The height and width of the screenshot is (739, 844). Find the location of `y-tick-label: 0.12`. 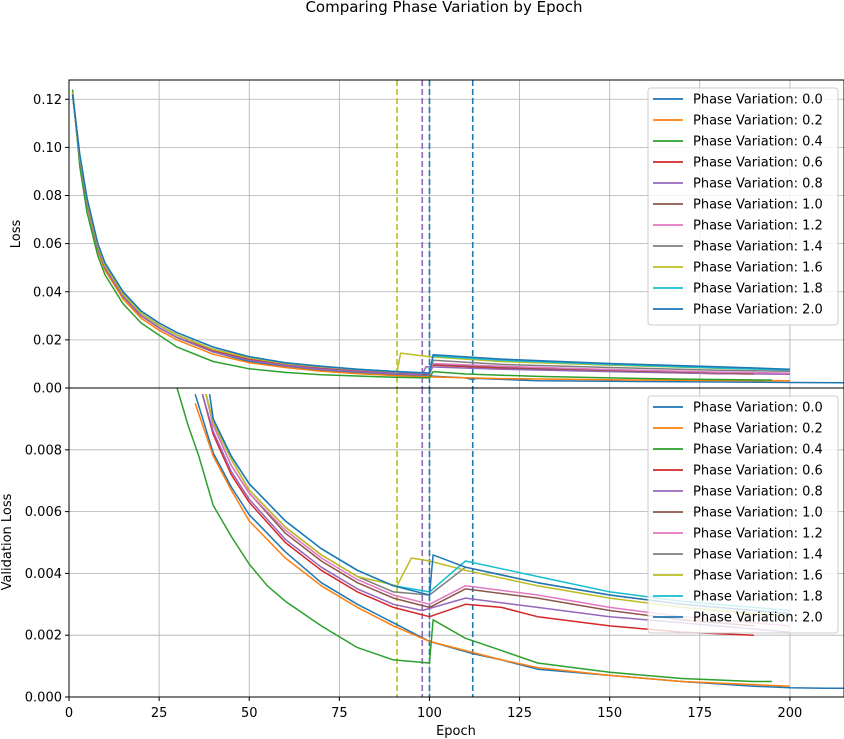

y-tick-label: 0.12 is located at coordinates (47, 100).